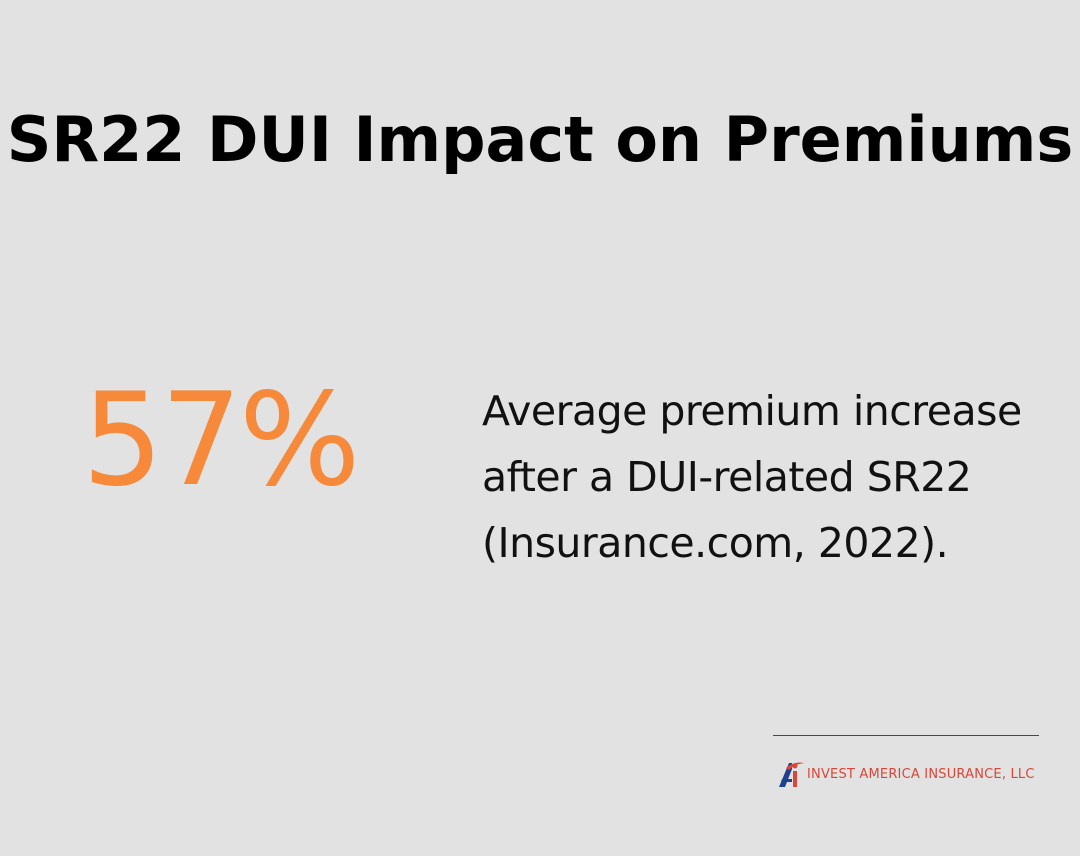  Describe the element at coordinates (921, 774) in the screenshot. I see `brand-name: INVEST AMERICA INSURANCE, LLC` at that location.